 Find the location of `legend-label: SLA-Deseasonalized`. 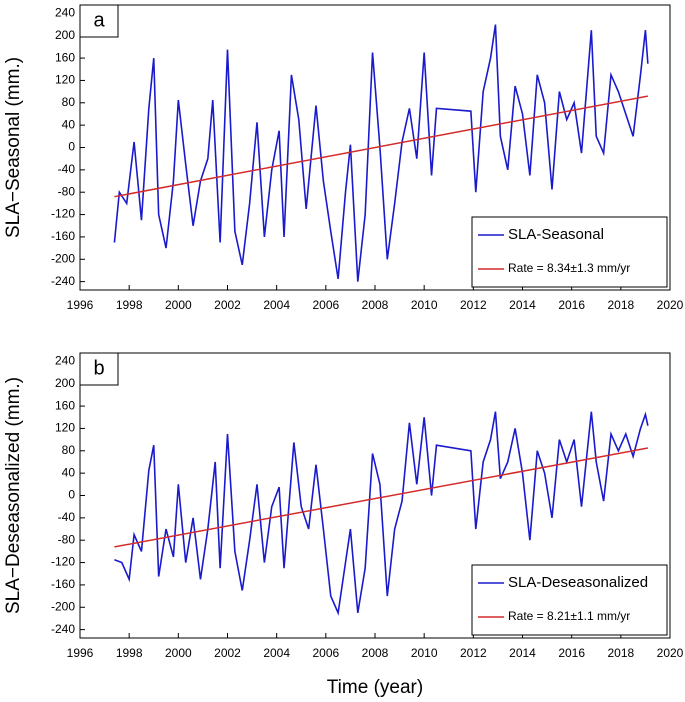

legend-label: SLA-Deseasonalized is located at coordinates (578, 582).